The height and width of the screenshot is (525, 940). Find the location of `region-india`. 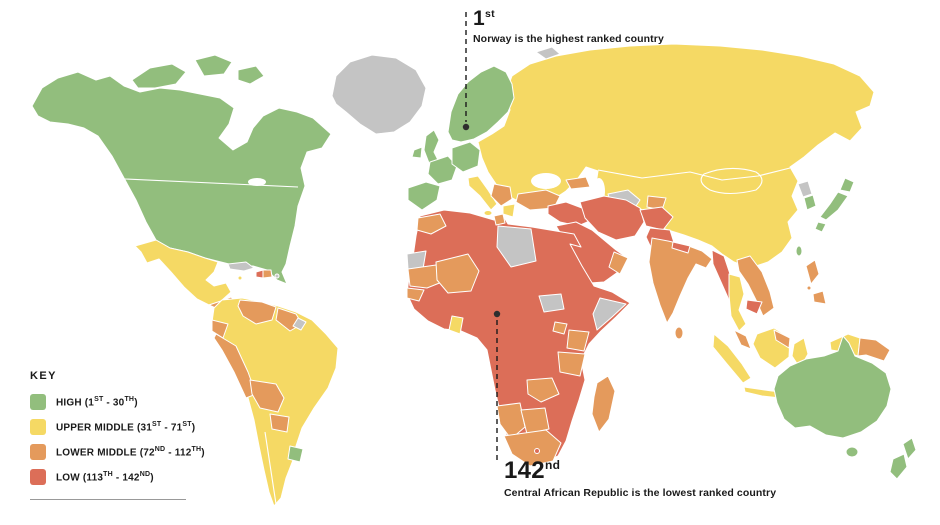

region-india is located at coordinates (680, 280).